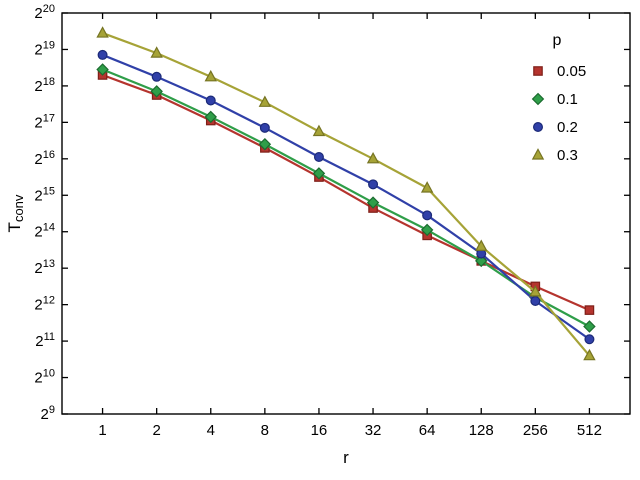 The height and width of the screenshot is (480, 640). I want to click on x-tick-label: 256, so click(535, 430).